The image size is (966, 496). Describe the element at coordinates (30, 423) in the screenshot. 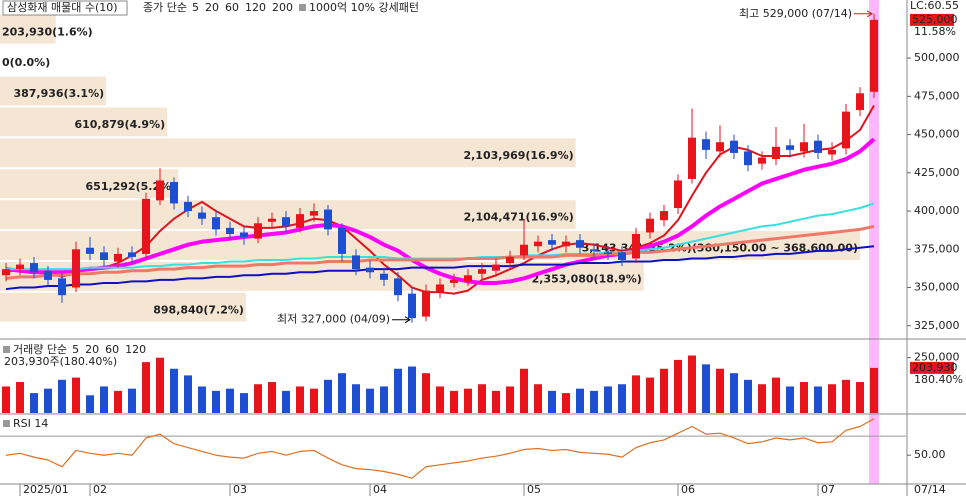

I see `rsi-legend: RSI 14` at that location.